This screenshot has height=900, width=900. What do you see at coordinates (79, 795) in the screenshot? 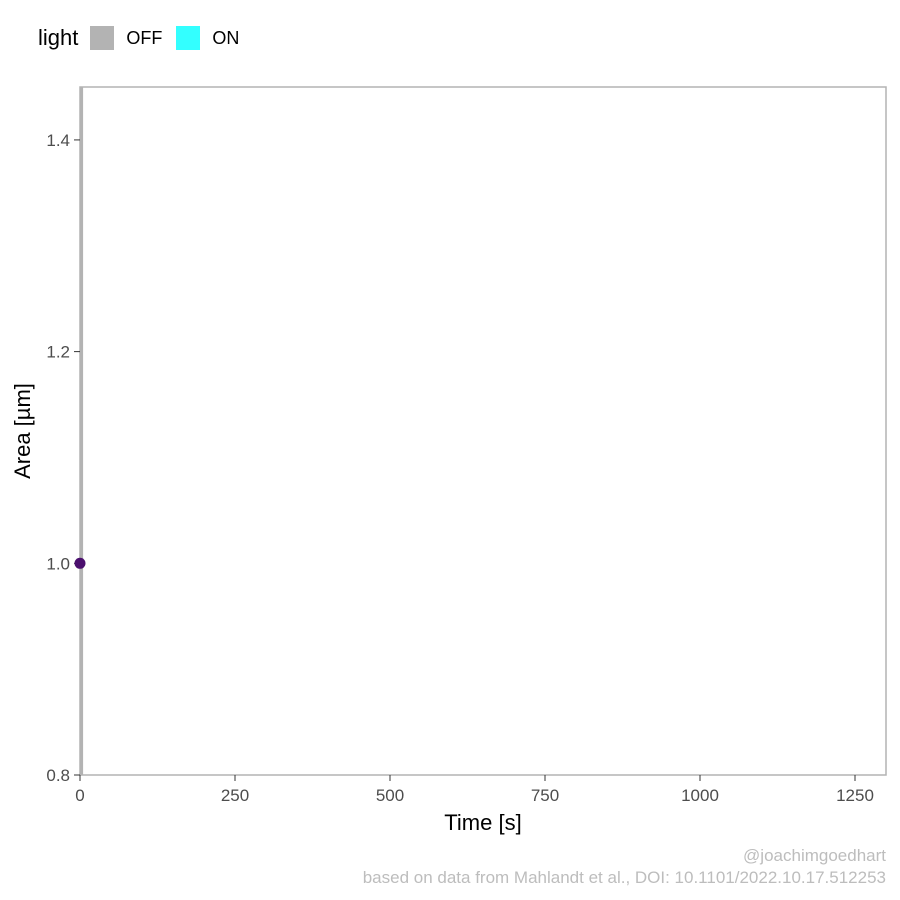
I see `x-tick-label: 0` at bounding box center [79, 795].